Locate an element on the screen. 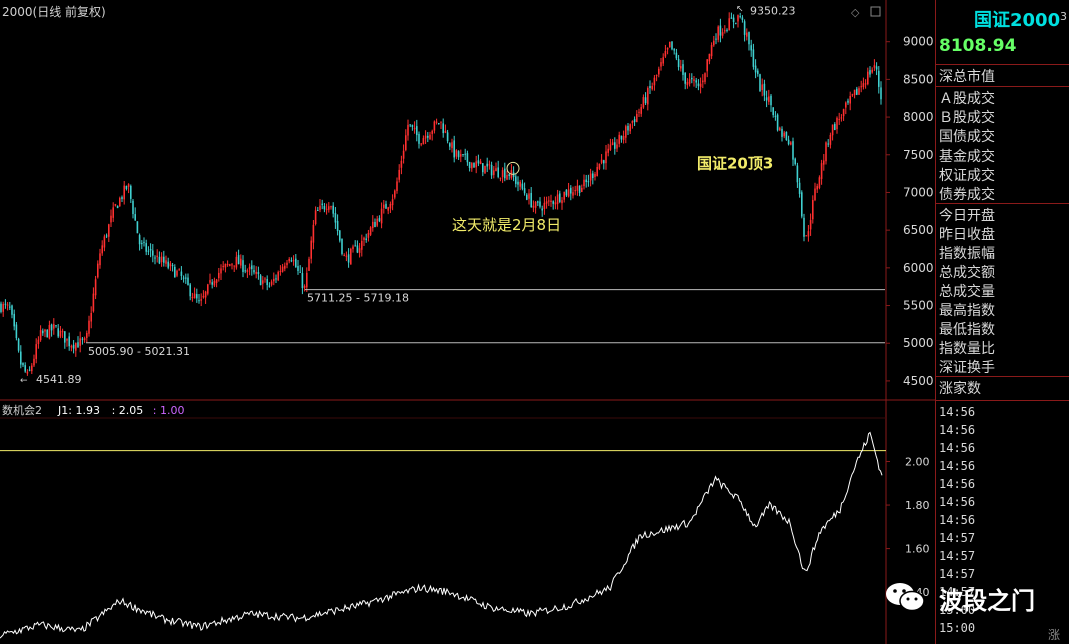 This screenshot has width=1069, height=644. side-label: 深总市值 is located at coordinates (967, 77).